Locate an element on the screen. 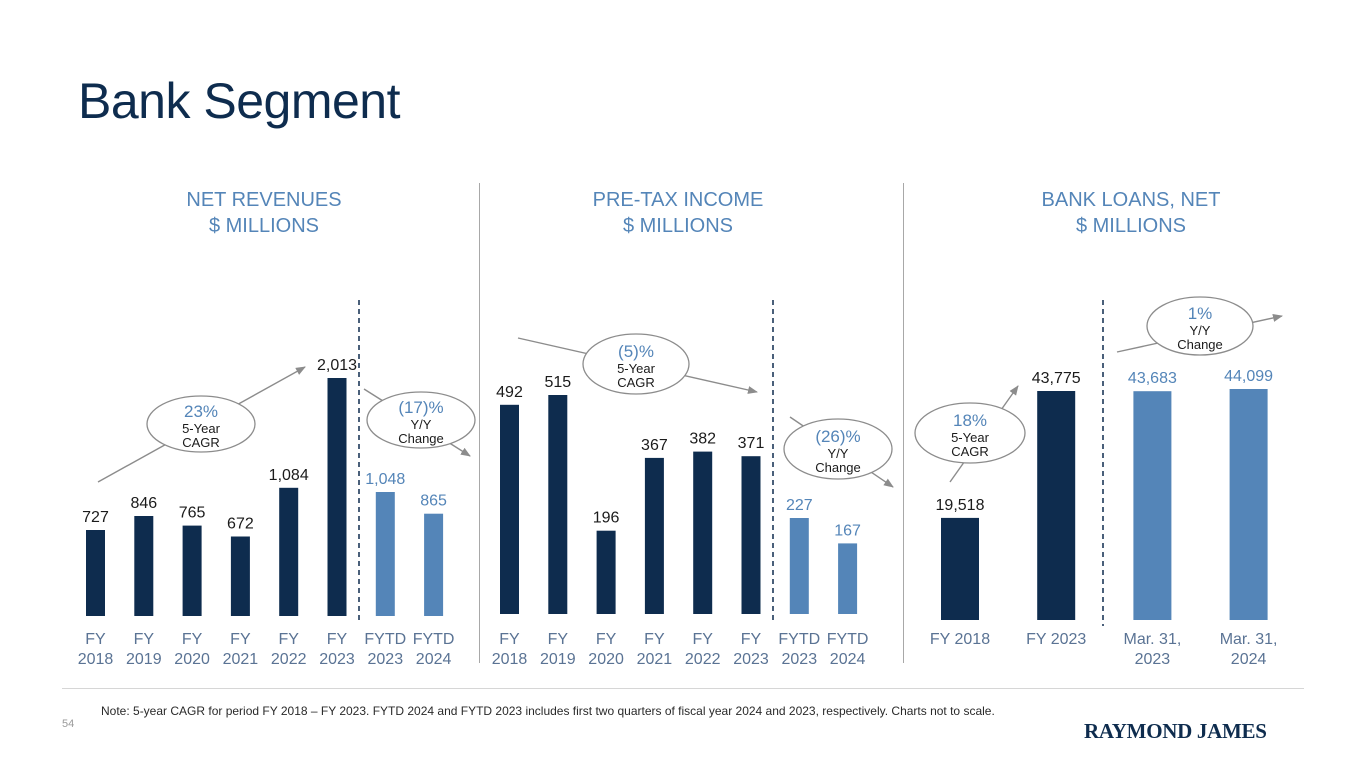 Image resolution: width=1365 pixels, height=768 pixels. net-revenues-category-label-6-1: 2023 is located at coordinates (386, 659).